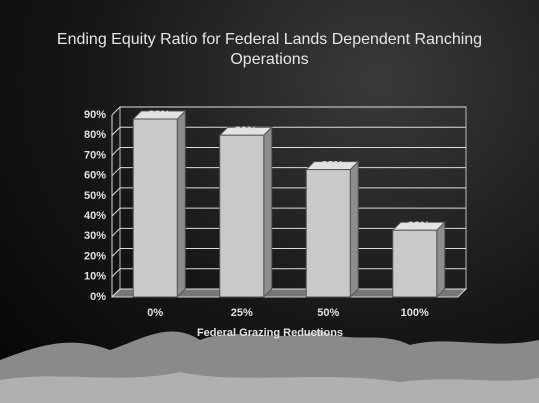 Image resolution: width=539 pixels, height=403 pixels. I want to click on y-tick-label: 40%, so click(95, 216).